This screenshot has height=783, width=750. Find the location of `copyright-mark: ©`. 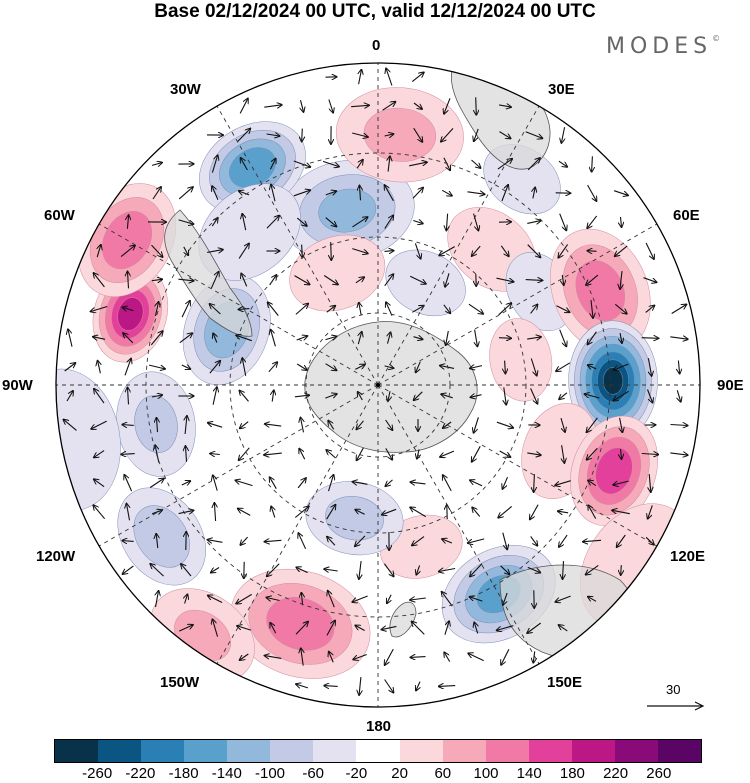

copyright-mark: © is located at coordinates (716, 38).